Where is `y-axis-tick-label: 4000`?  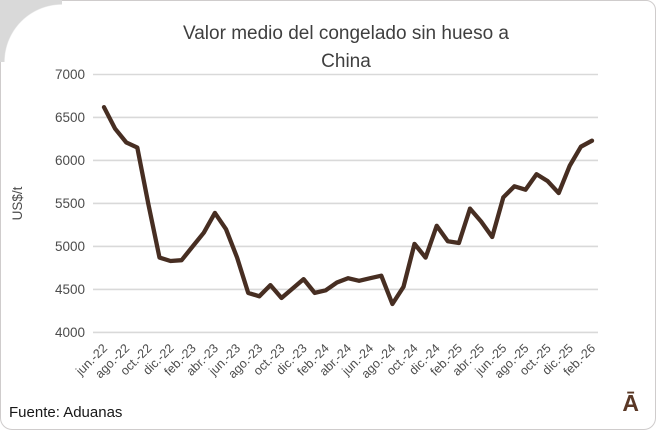 y-axis-tick-label: 4000 is located at coordinates (70, 332).